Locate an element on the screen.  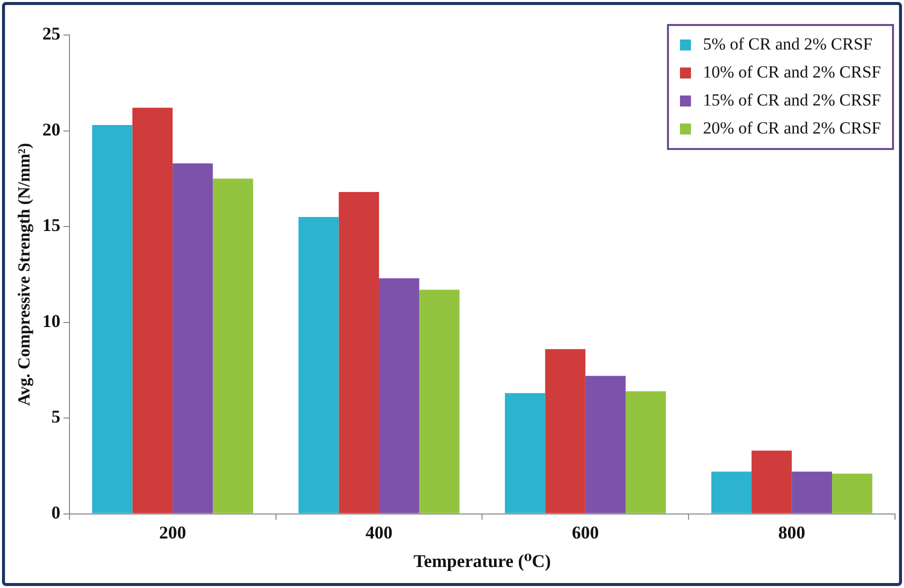
legend-label: 10% of CR and 2% CRSF is located at coordinates (792, 72).